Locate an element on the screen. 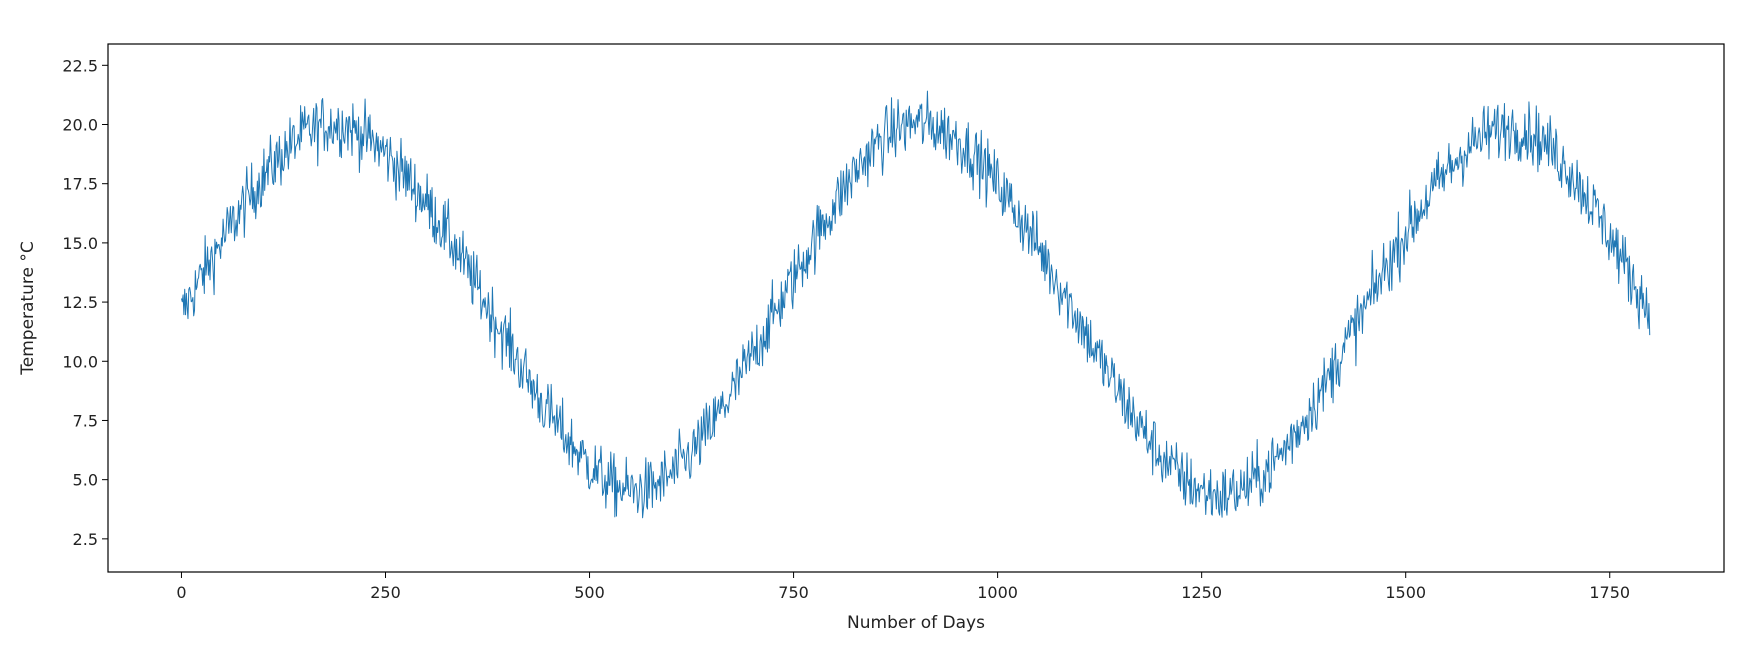  y-axis: 2.5 5.0 7.5 10.0 12.5 15.0 17.5 20.0 22.5 is located at coordinates (85, 302).